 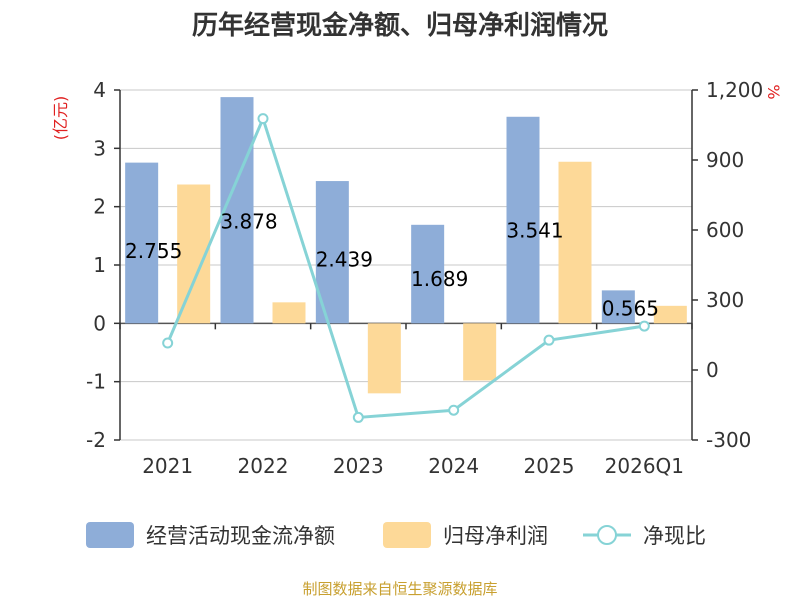 What do you see at coordinates (674, 536) in the screenshot?
I see `legend-label-ratio: 净现比` at bounding box center [674, 536].